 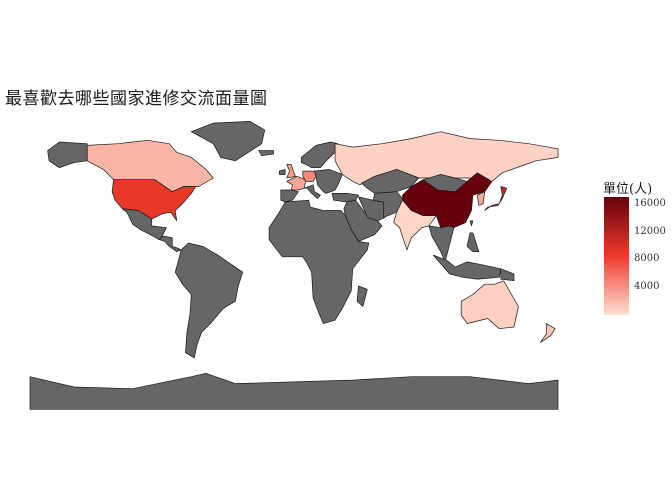 I want to click on country-eastern-europe, so click(x=328, y=181).